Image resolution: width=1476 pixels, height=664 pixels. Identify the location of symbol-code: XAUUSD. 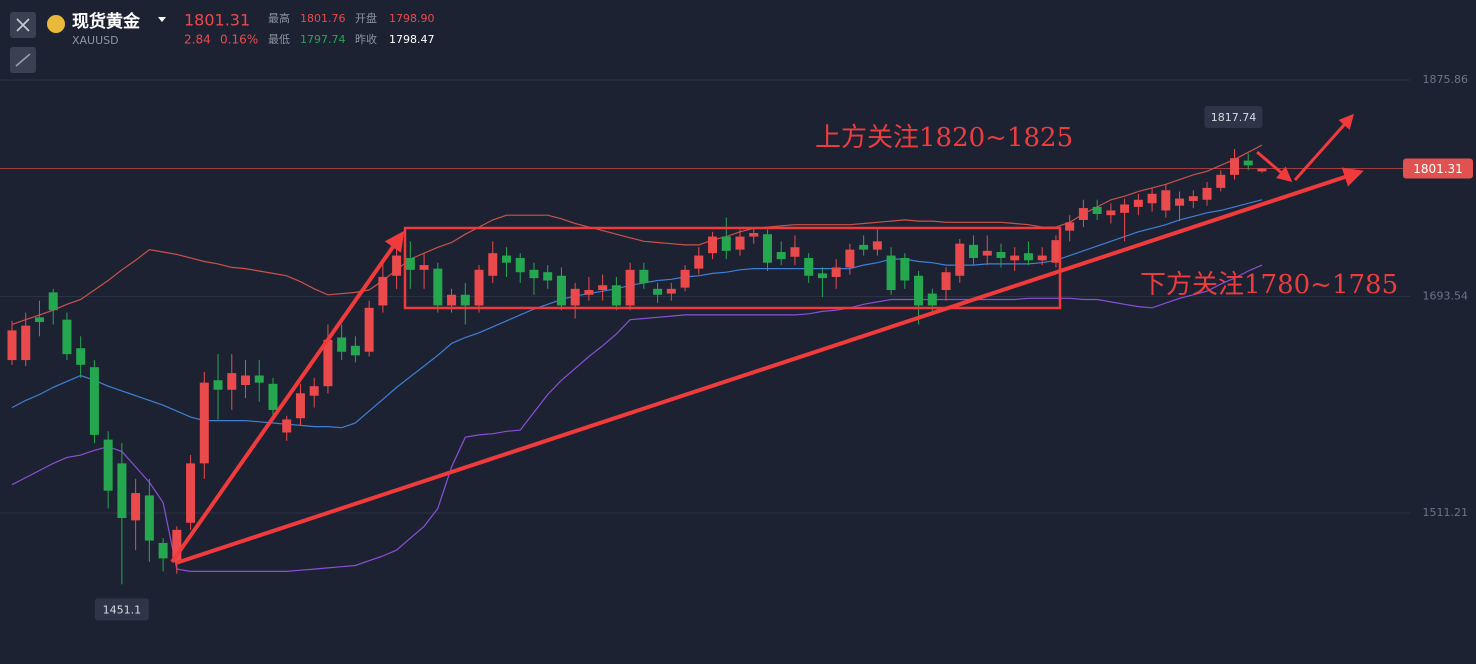
(95, 40).